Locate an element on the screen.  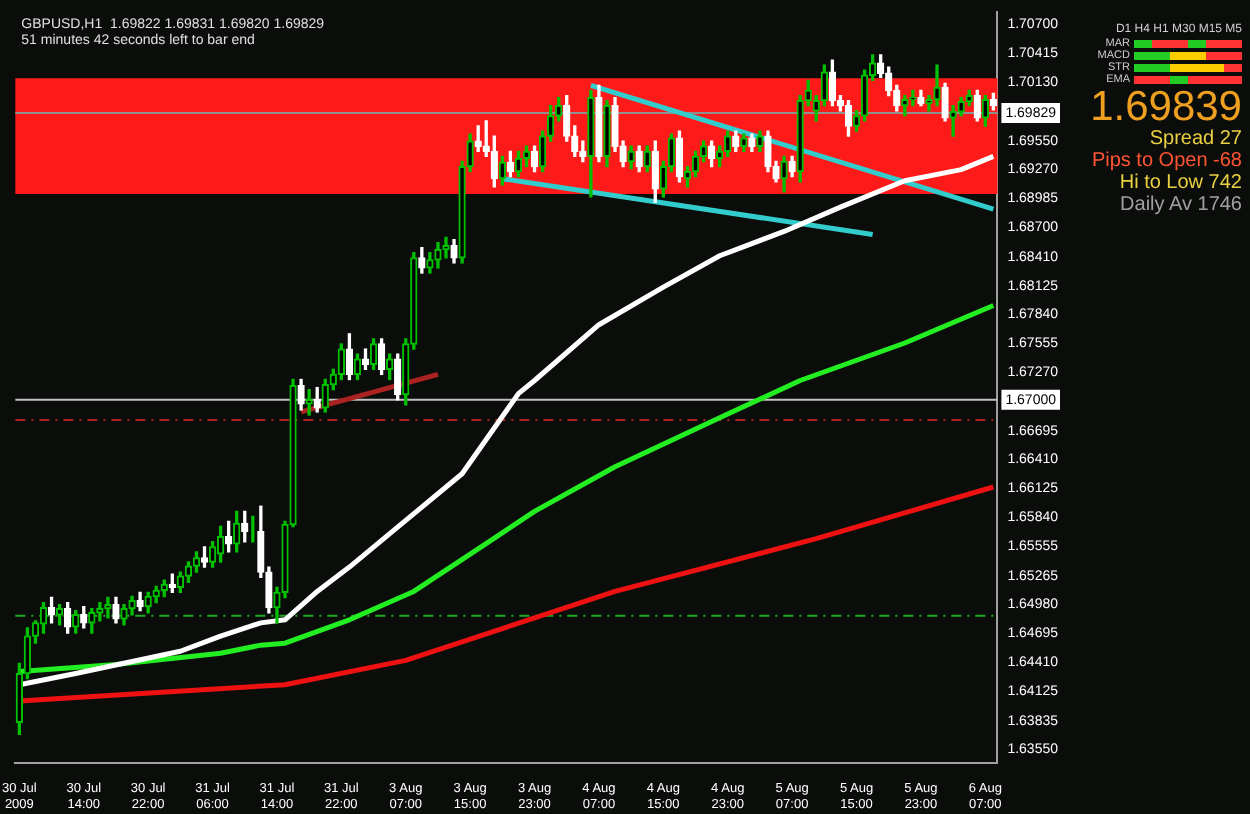
text: Hi to Low 742 is located at coordinates (1179, 182).